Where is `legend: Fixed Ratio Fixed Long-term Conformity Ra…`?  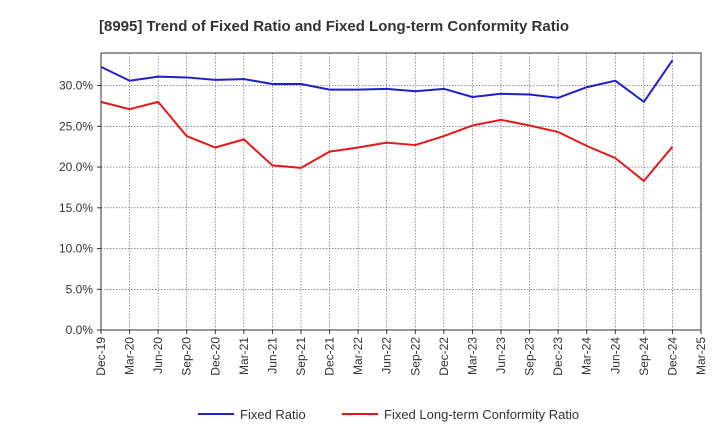
legend: Fixed Ratio Fixed Long-term Conformity Ra… is located at coordinates (388, 414).